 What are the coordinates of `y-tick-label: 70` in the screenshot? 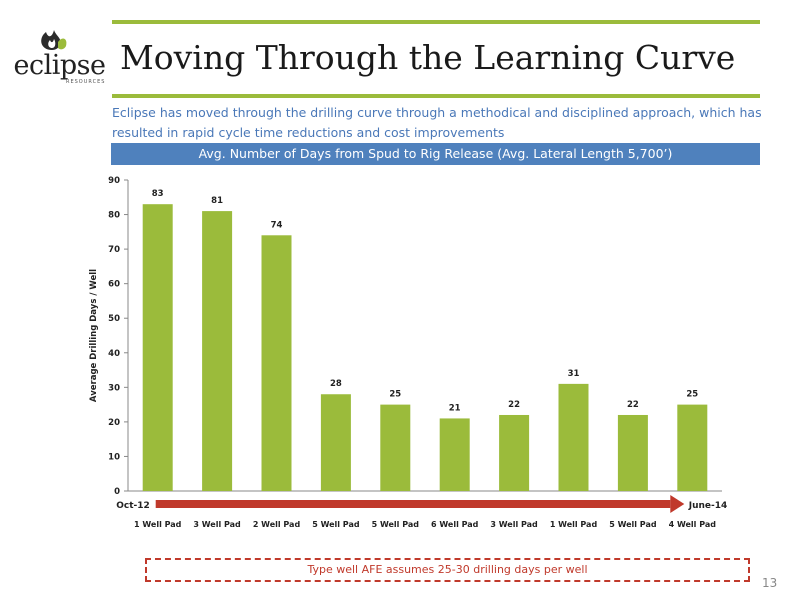 It's located at (114, 250).